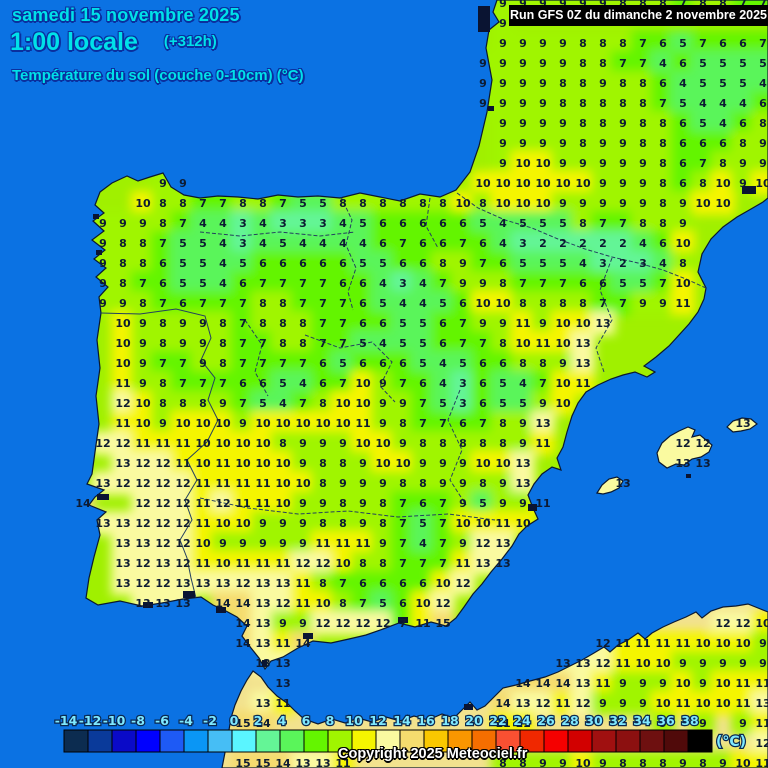 This screenshot has height=768, width=768. I want to click on scale-tick-label: -12, so click(90, 720).